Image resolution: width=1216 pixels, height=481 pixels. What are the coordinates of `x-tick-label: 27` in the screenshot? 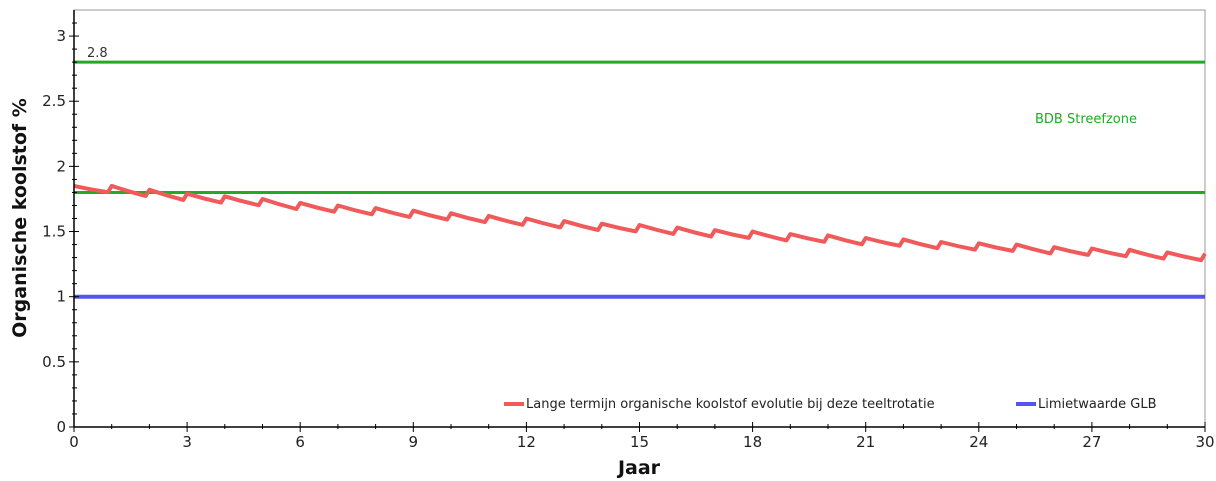 It's located at (1091, 442).